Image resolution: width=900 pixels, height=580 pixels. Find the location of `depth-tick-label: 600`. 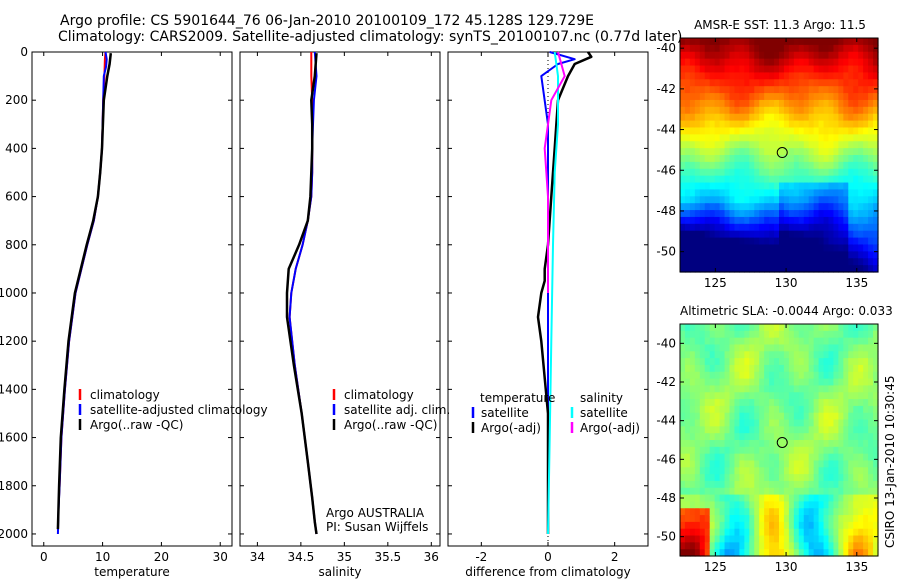

depth-tick-label: 600 is located at coordinates (16, 197).